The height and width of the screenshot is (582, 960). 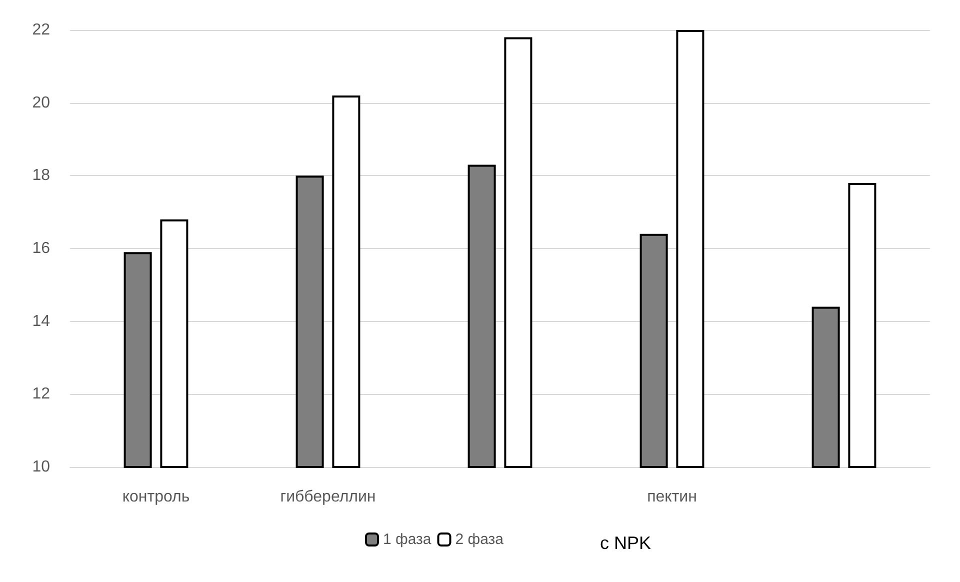 What do you see at coordinates (672, 497) in the screenshot?
I see `x-tick-label: пектин` at bounding box center [672, 497].